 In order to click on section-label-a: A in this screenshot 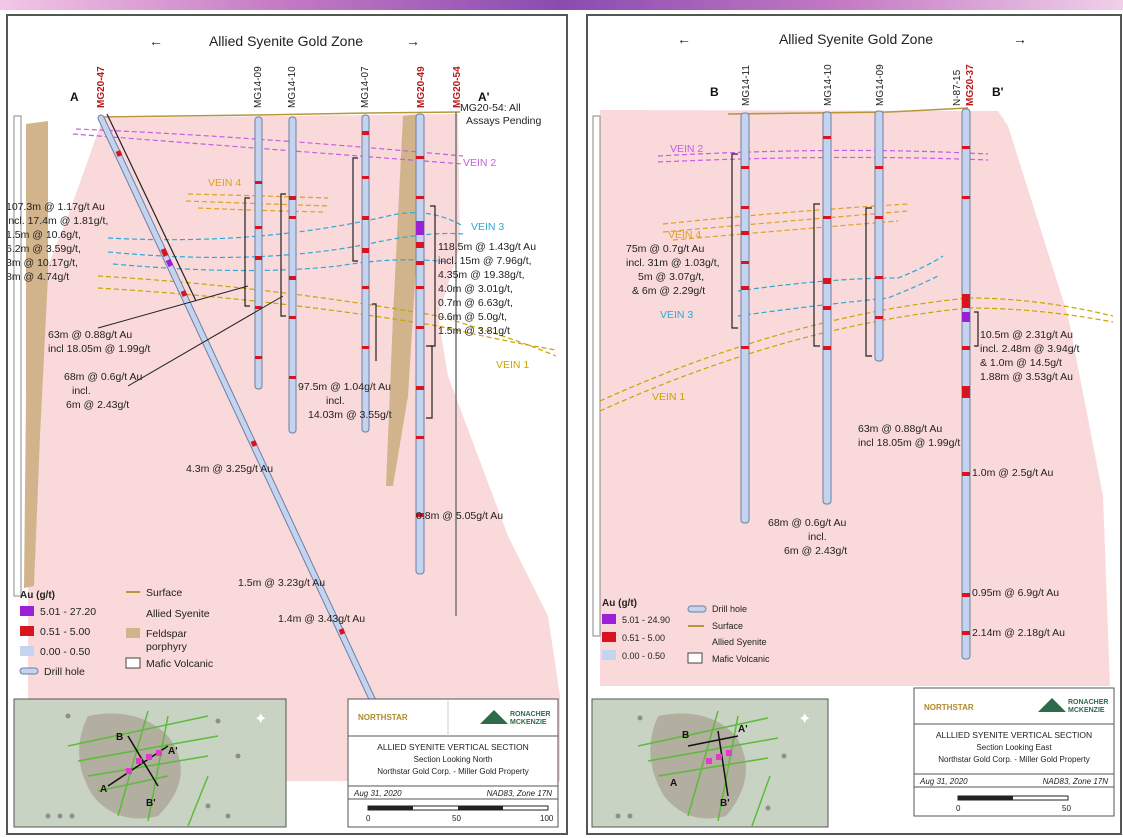, I will do `click(74, 97)`.